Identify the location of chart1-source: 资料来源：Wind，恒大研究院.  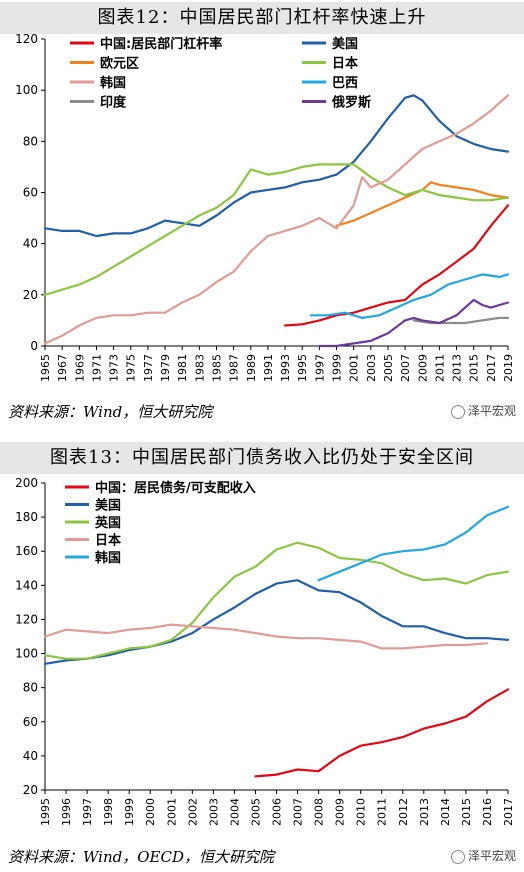
(110, 412).